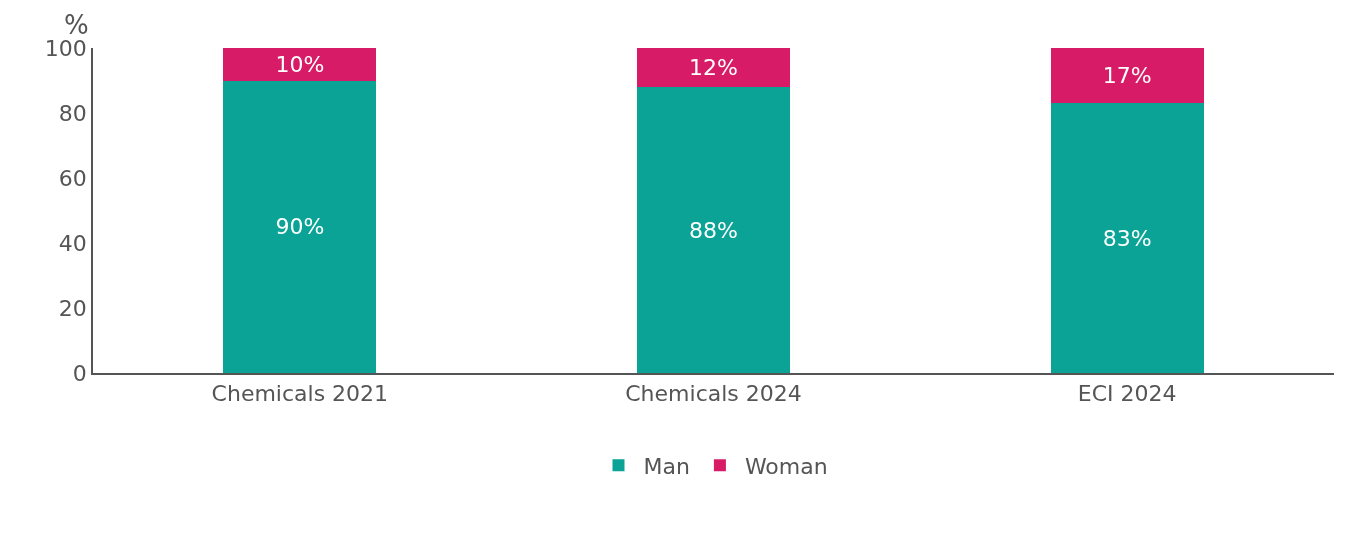 The width and height of the screenshot is (1352, 535). Describe the element at coordinates (72, 113) in the screenshot. I see `y-tick-label: 80` at that location.